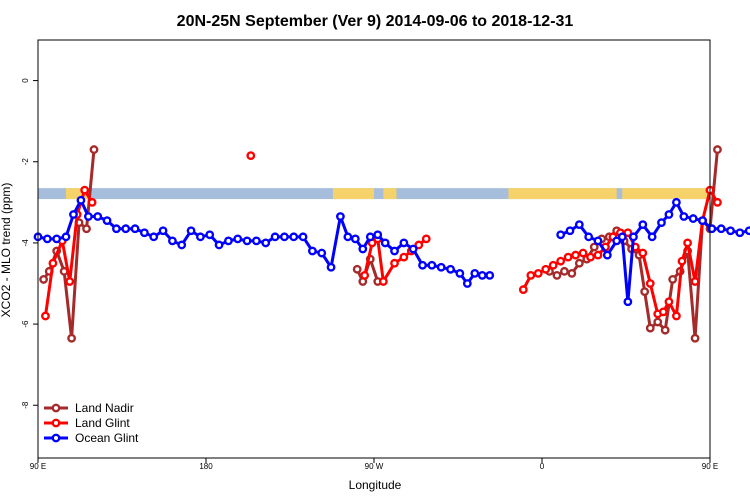 This screenshot has width=750, height=500. What do you see at coordinates (102, 423) in the screenshot?
I see `legend-label: Land Glint` at bounding box center [102, 423].